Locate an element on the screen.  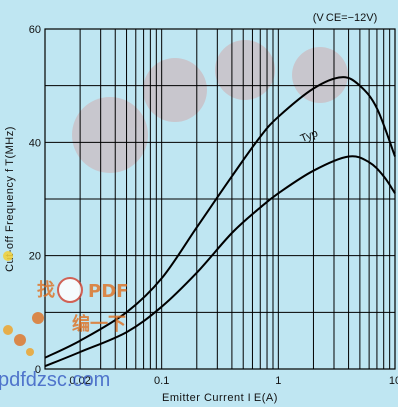
watermark-cn-2: 编一下 is located at coordinates (99, 324).